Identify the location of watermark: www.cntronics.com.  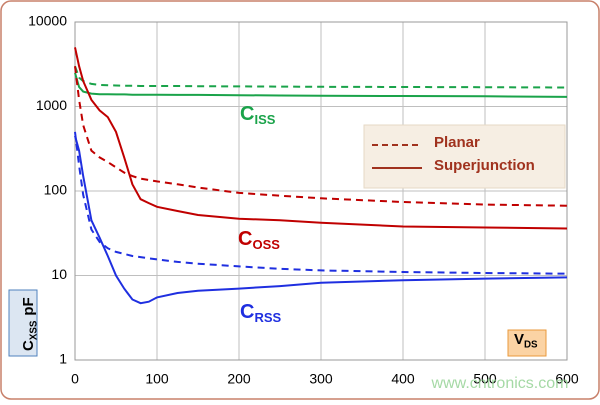
(500, 383).